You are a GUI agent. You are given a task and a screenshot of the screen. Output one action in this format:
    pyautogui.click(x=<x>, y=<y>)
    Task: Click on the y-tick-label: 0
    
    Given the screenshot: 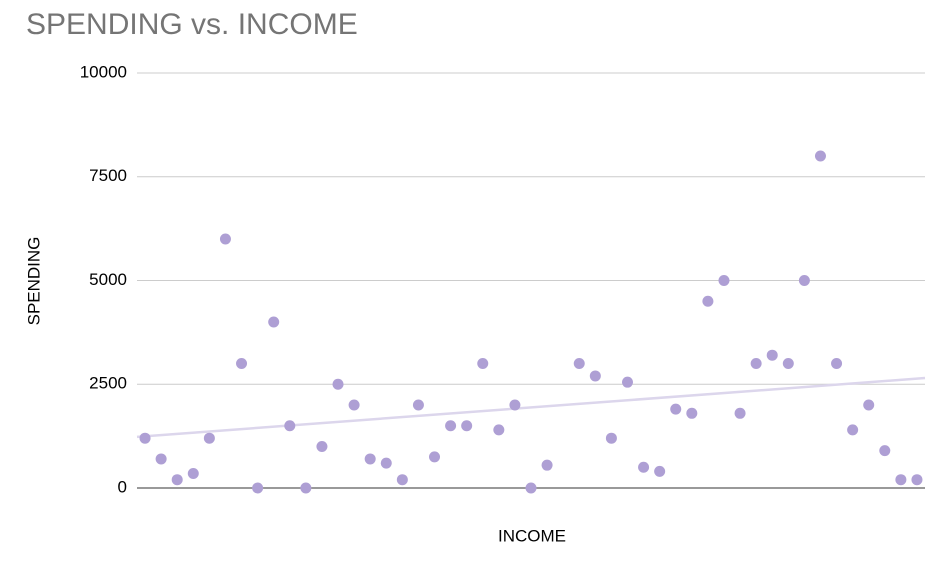 What is the action you would take?
    pyautogui.click(x=122, y=486)
    